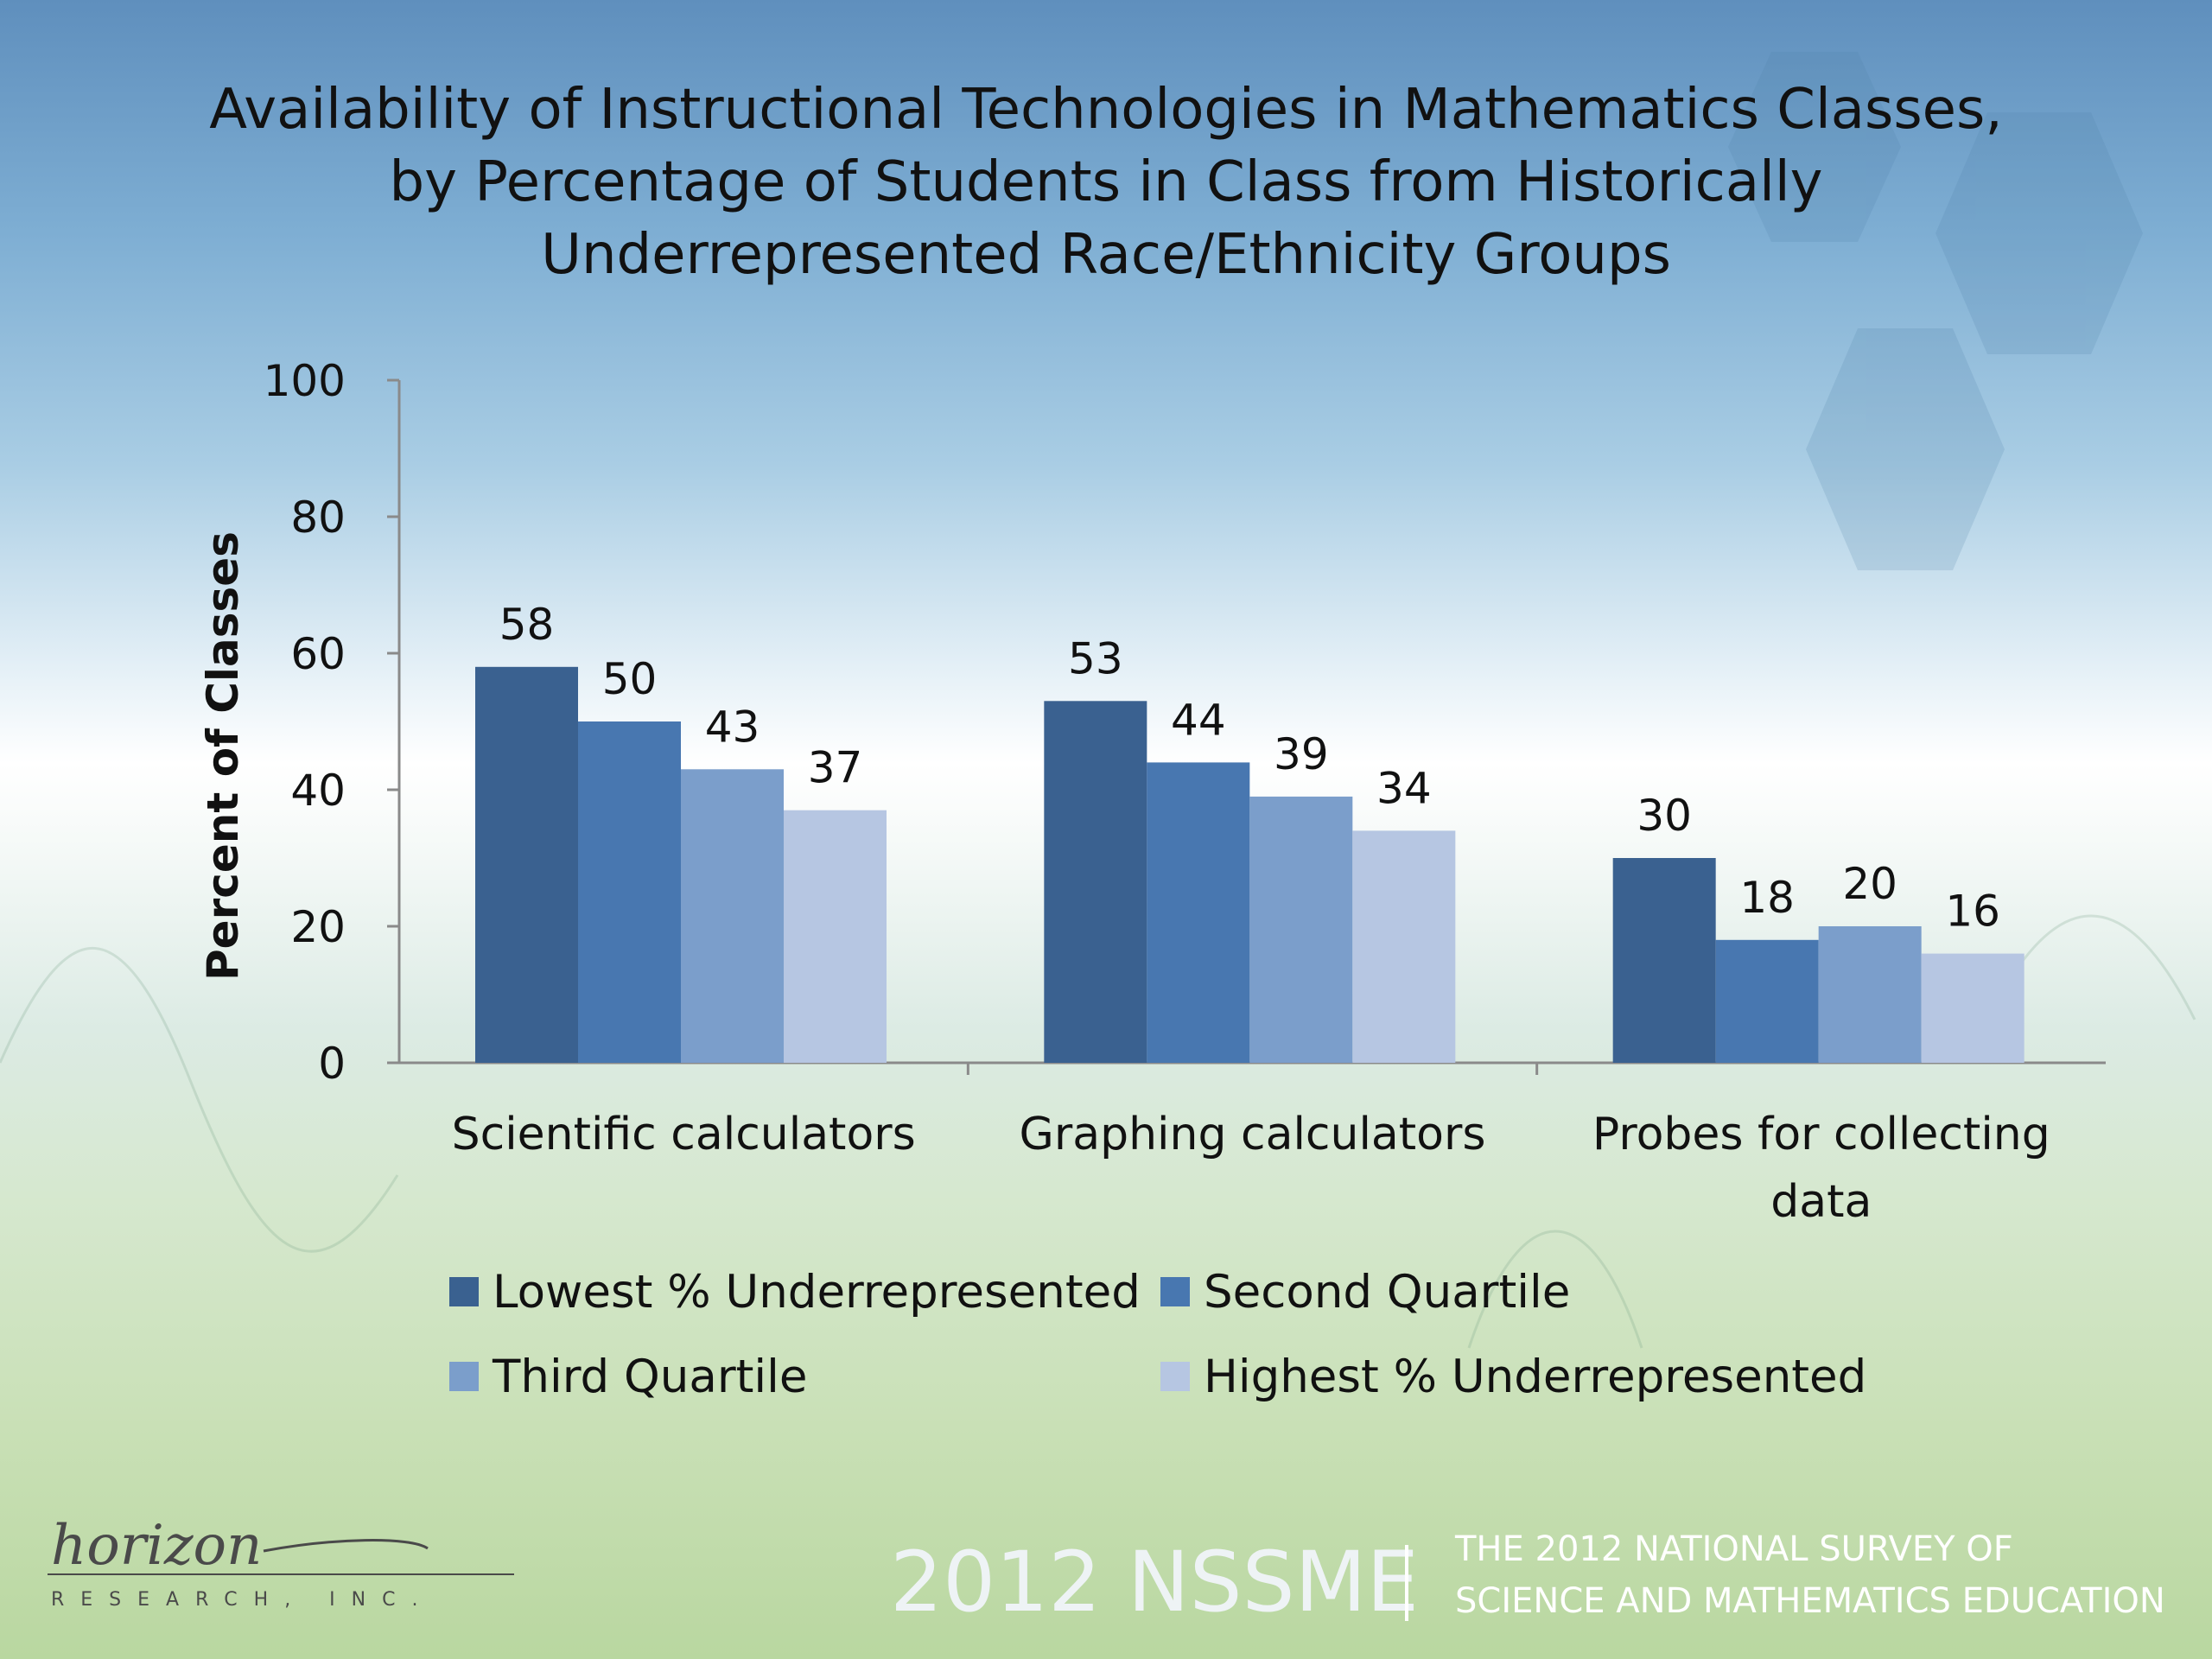 Image resolution: width=2212 pixels, height=1659 pixels. Describe the element at coordinates (1404, 788) in the screenshot. I see `data-label: 34` at that location.